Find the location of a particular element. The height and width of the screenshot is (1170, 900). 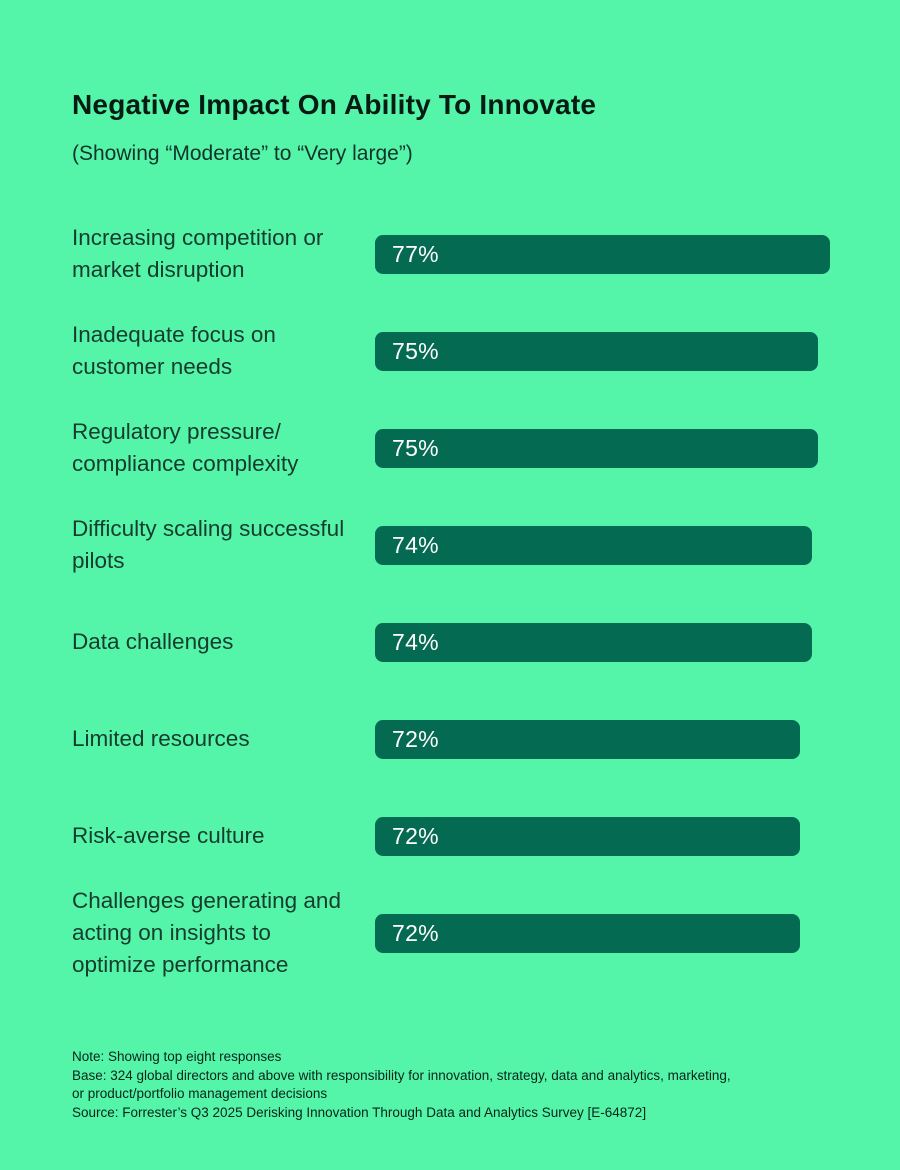

category-label: Difficulty scaling successful pilots is located at coordinates (208, 544).